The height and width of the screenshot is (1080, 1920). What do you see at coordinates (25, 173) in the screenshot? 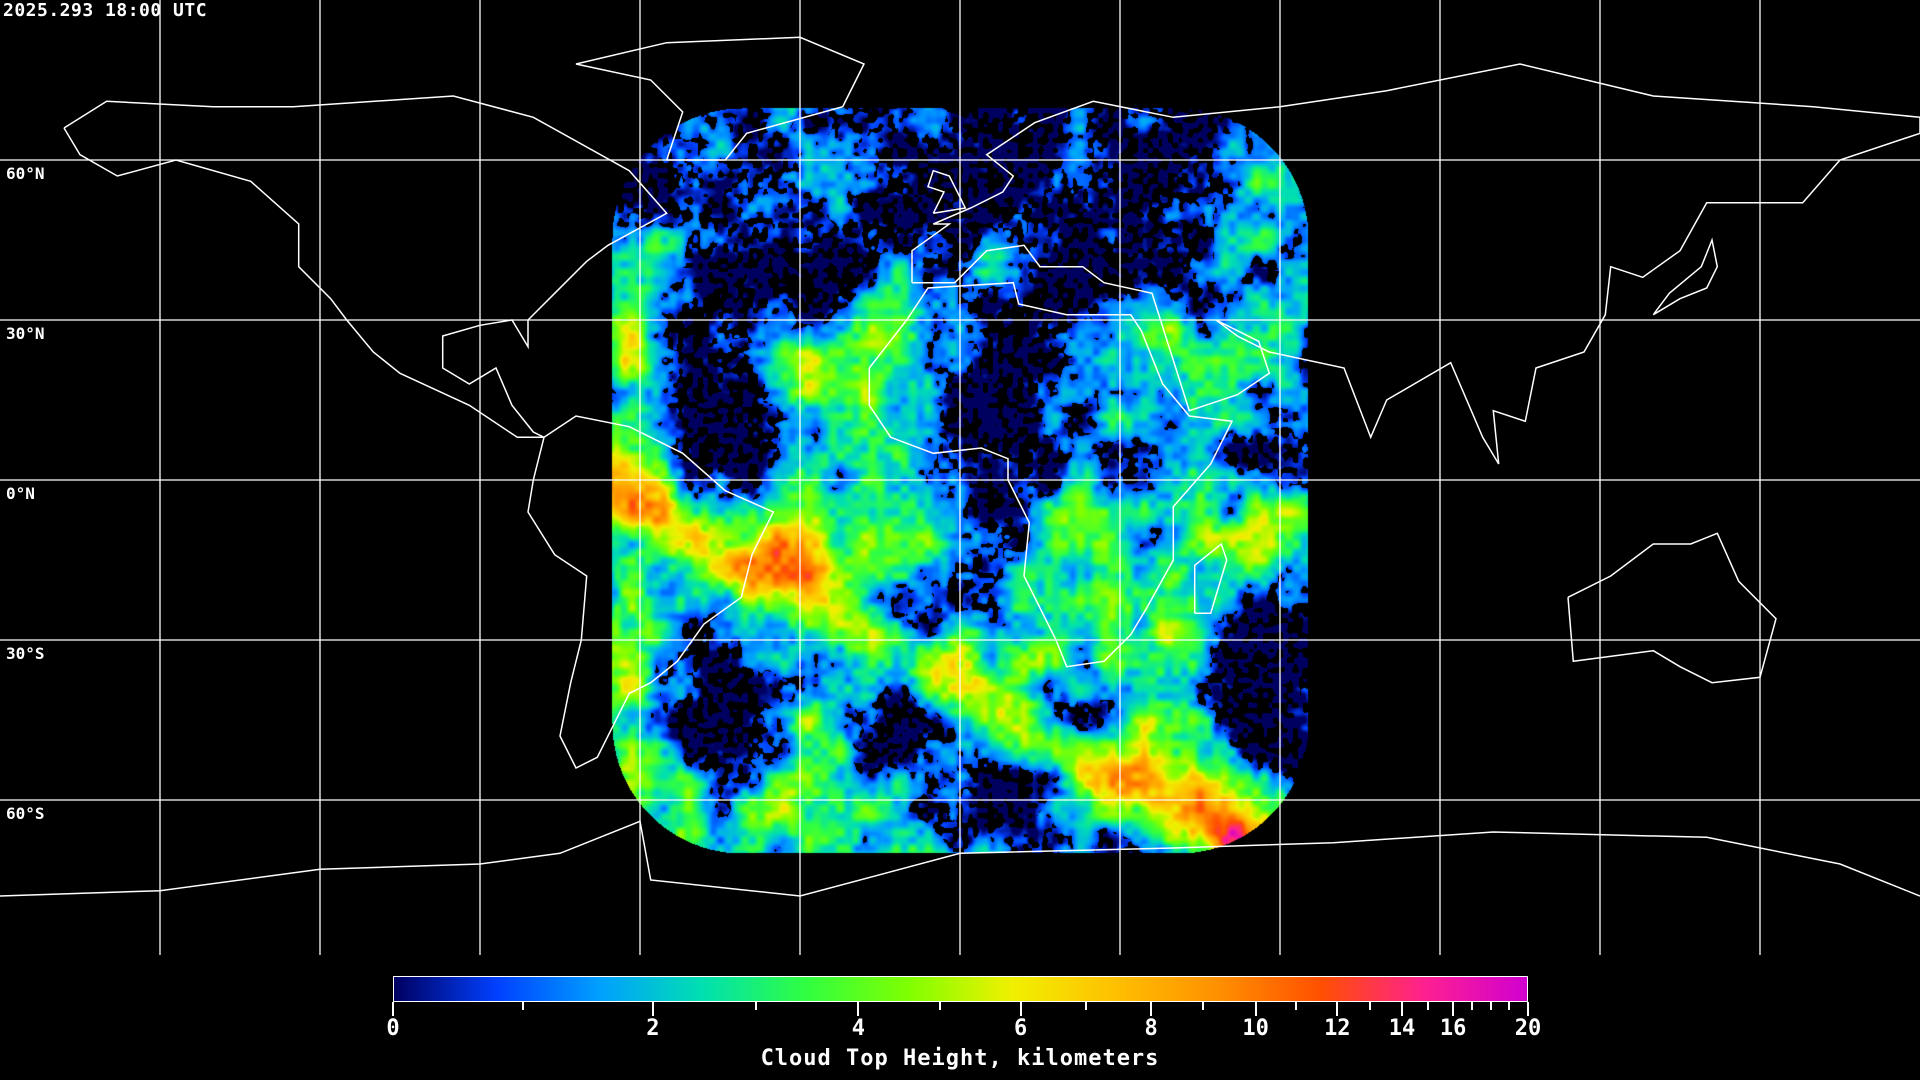
I see `lat-label-60n: 60°N` at bounding box center [25, 173].